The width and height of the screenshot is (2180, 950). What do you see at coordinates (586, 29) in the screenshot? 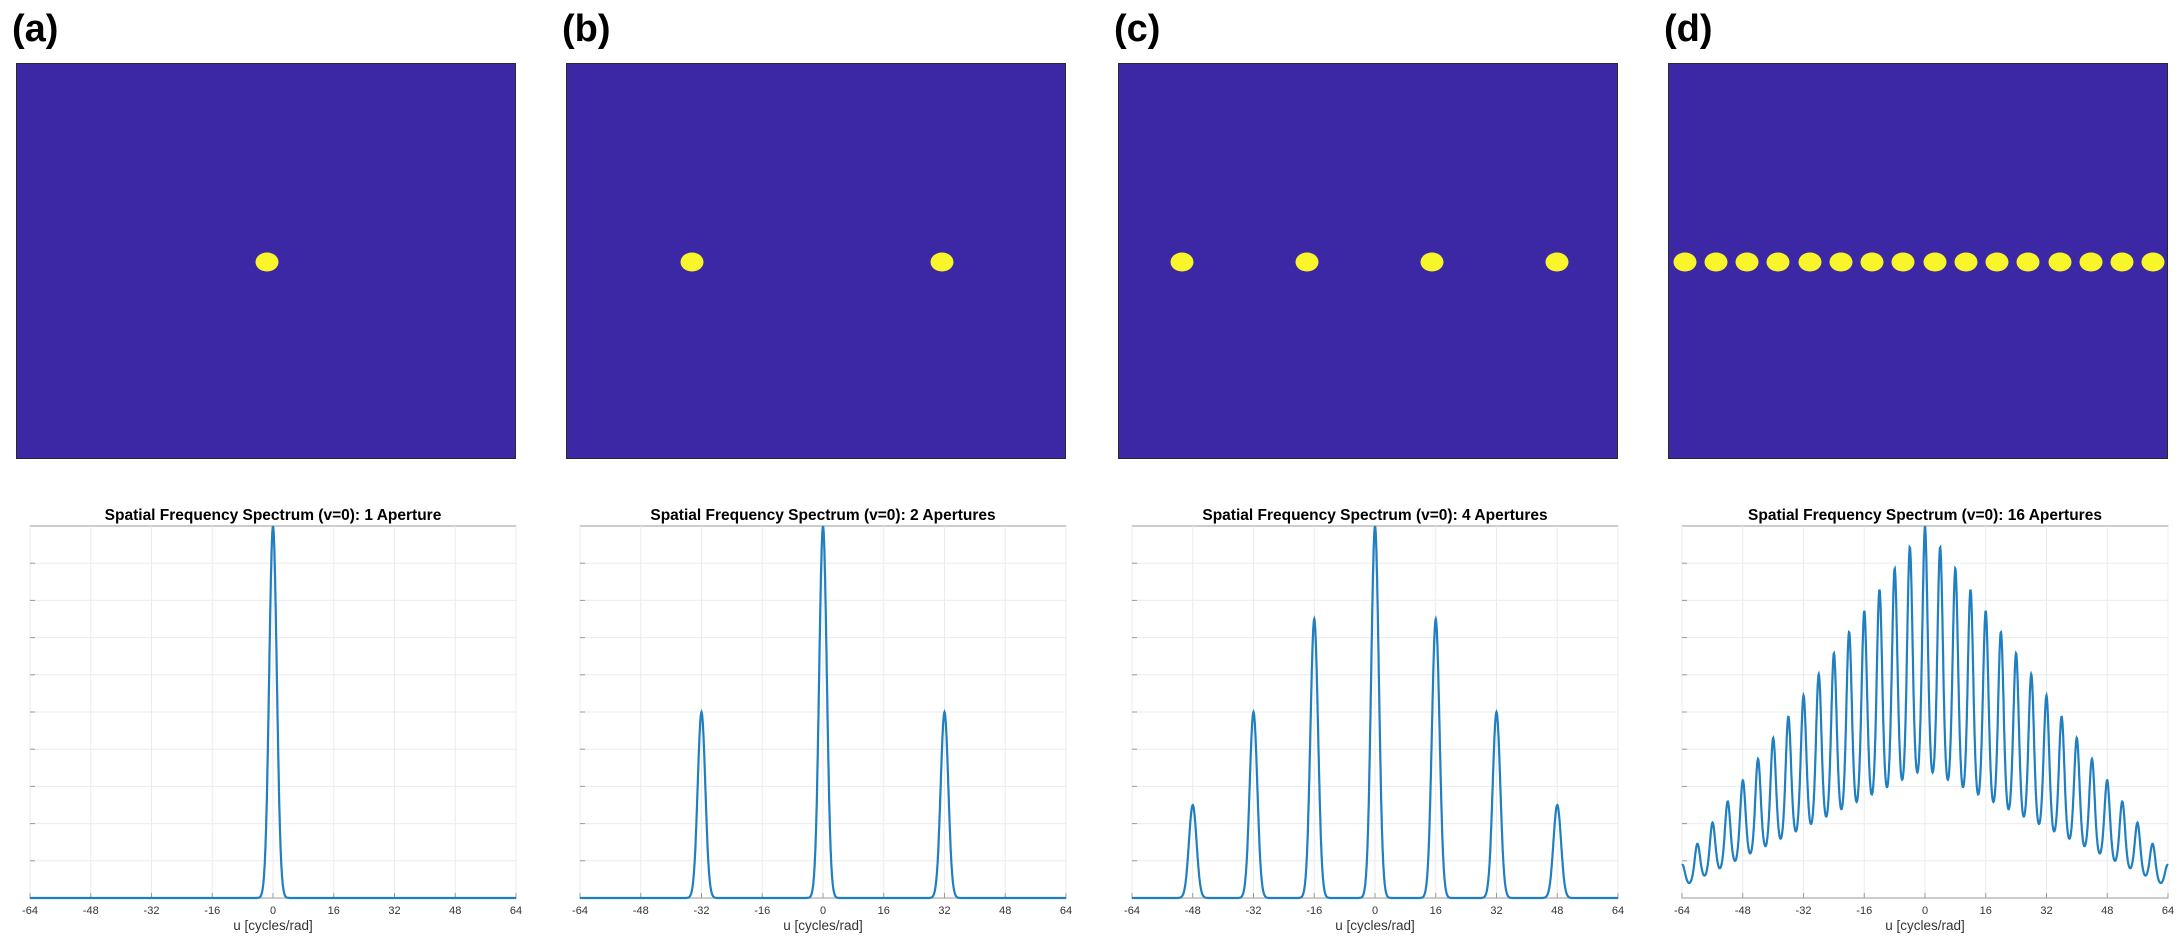
I see `panel-label: (b)` at bounding box center [586, 29].